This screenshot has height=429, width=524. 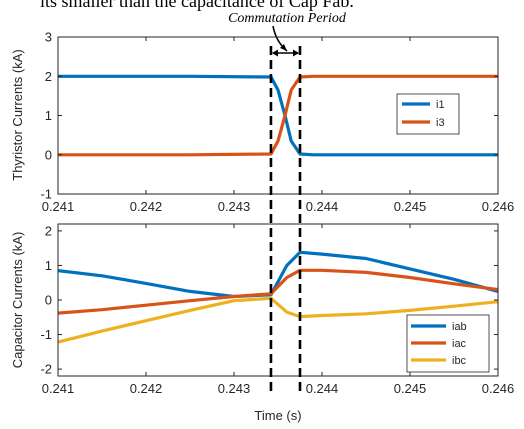 I want to click on capacitor-legend: iab iac ibc, so click(x=448, y=343).